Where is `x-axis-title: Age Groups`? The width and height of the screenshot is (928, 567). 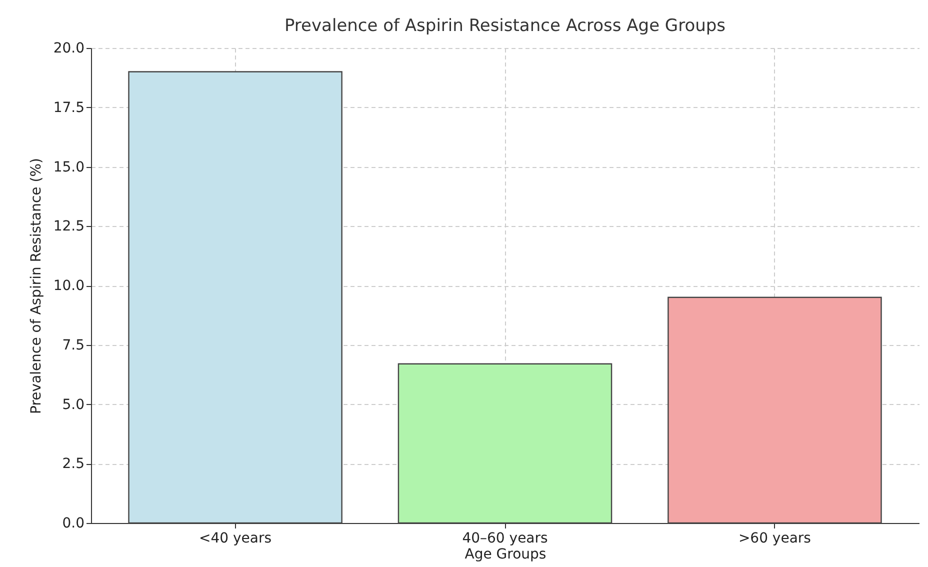 x-axis-title: Age Groups is located at coordinates (505, 554).